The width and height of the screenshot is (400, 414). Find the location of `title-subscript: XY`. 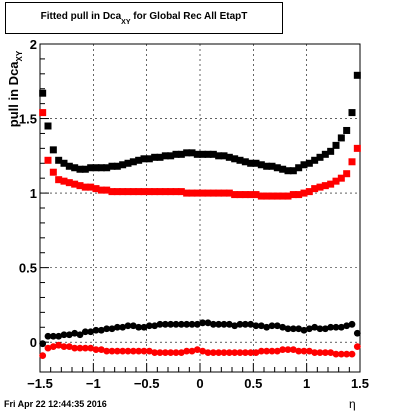

title-subscript: XY is located at coordinates (126, 22).